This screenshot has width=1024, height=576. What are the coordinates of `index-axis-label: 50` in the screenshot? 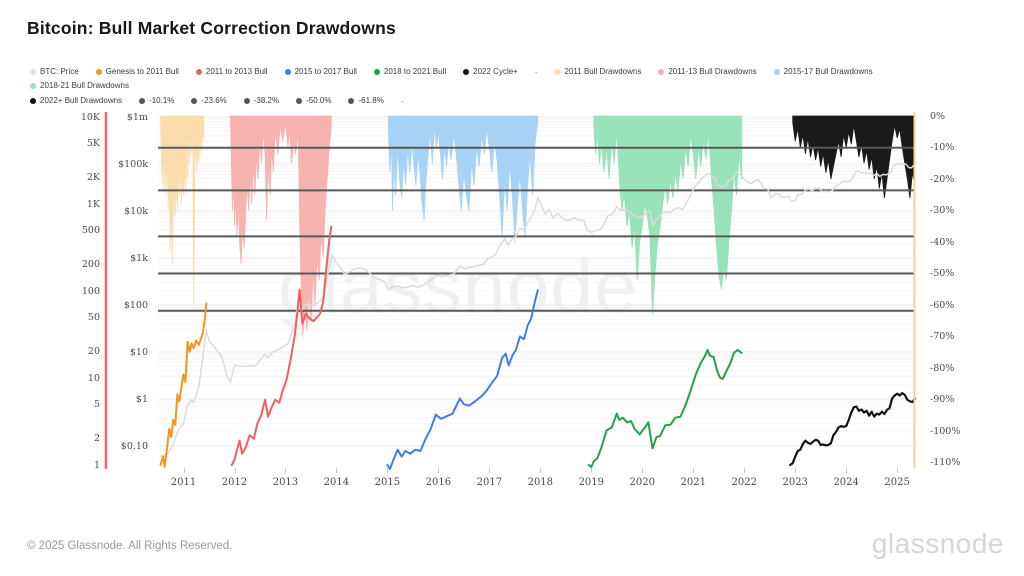 It's located at (93, 317).